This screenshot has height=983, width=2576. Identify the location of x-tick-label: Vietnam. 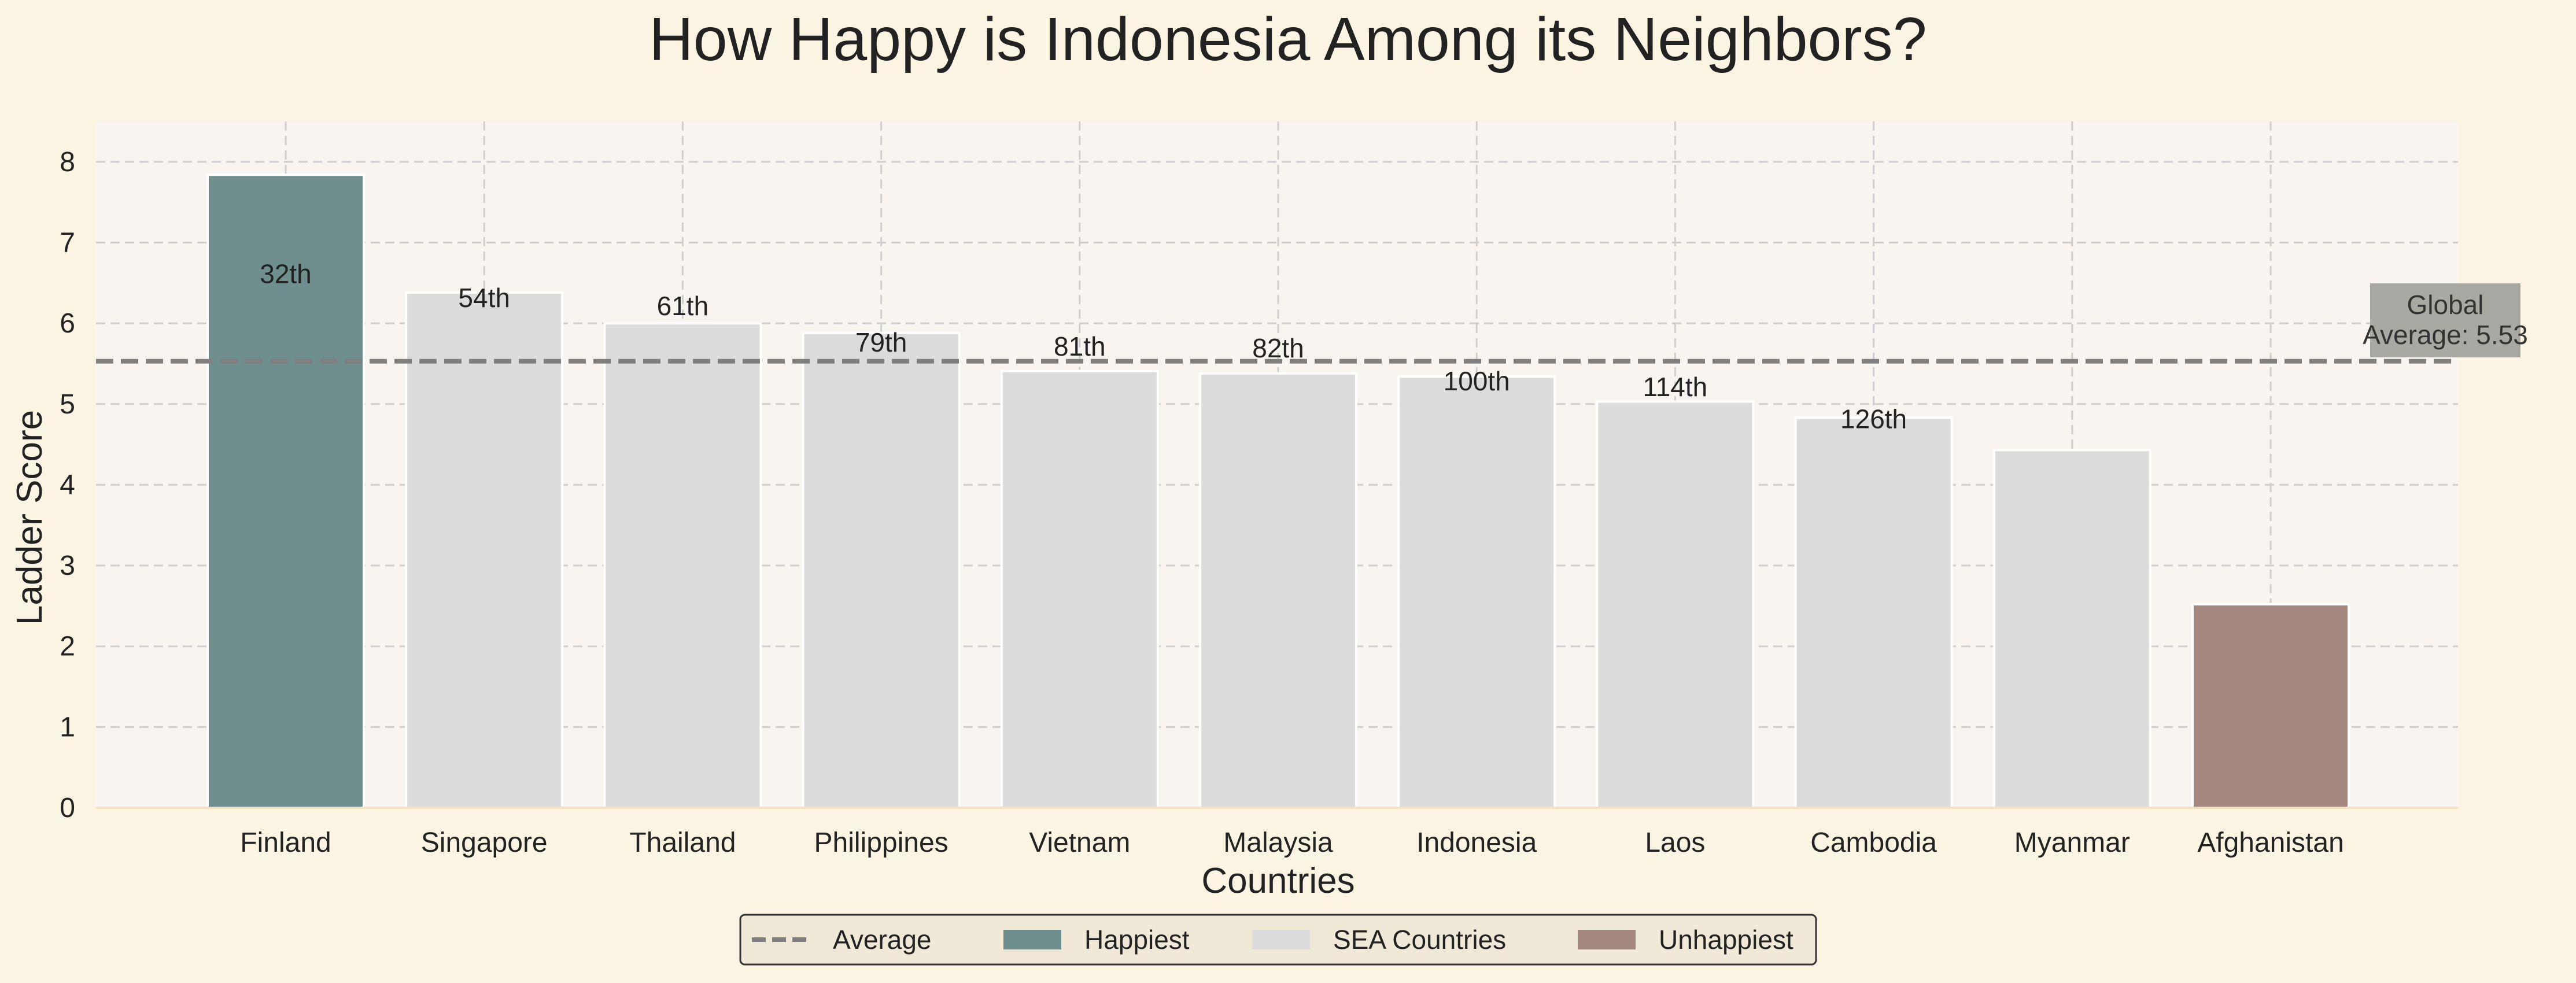
(1079, 842).